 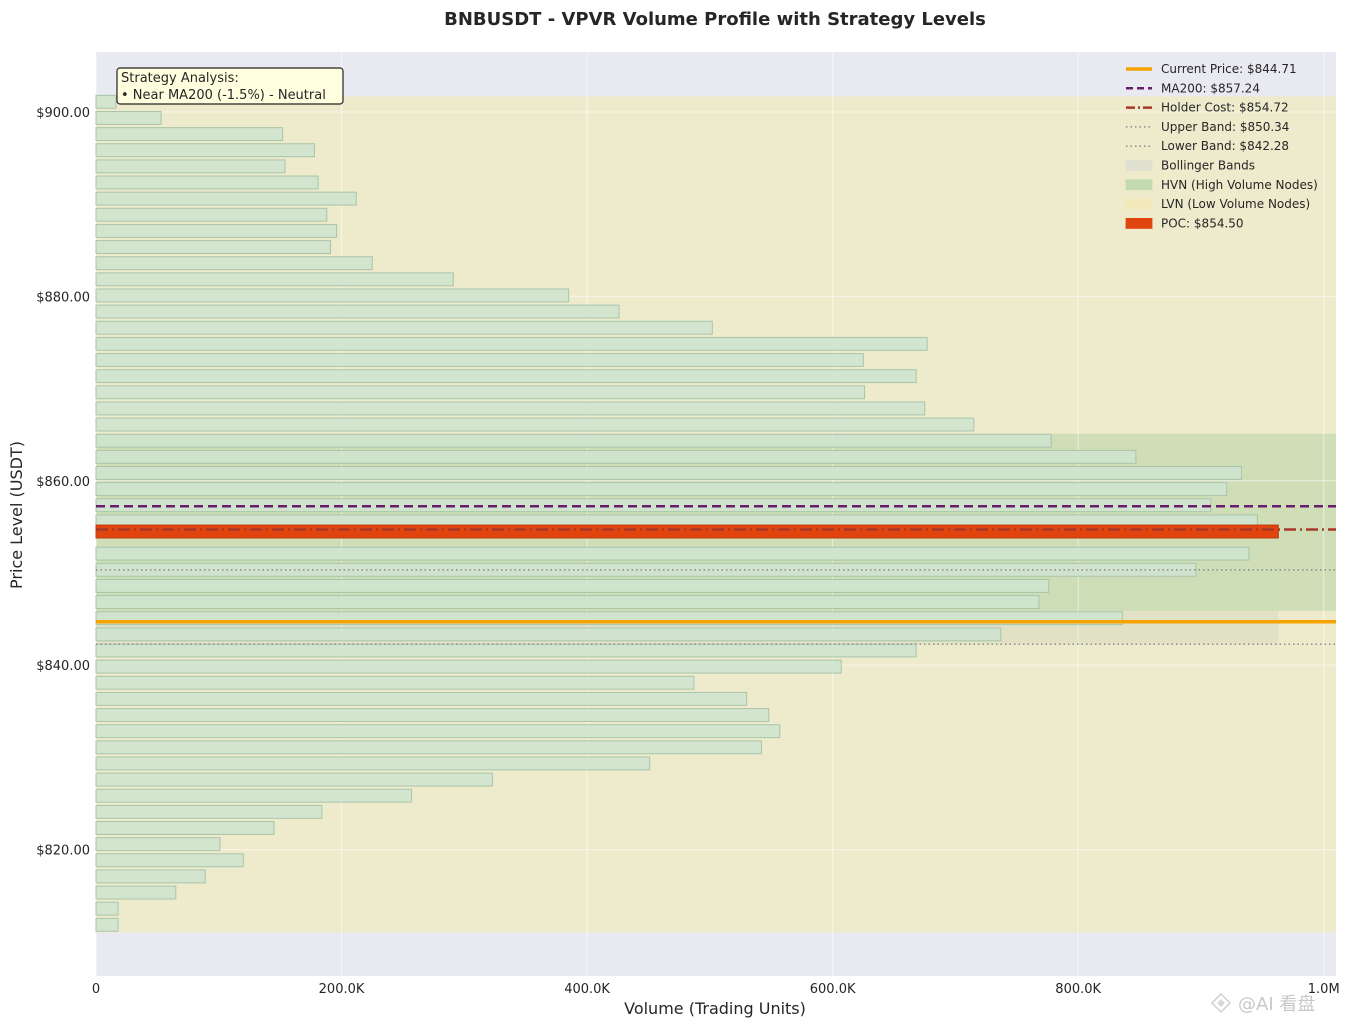 What do you see at coordinates (342, 989) in the screenshot?
I see `x-tick-label: 200.0K` at bounding box center [342, 989].